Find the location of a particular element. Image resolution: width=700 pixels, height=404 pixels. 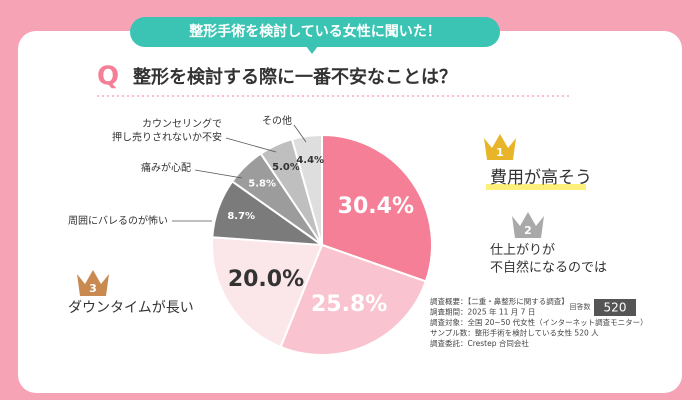

category-label: 仕上がりが不自然になるのでは is located at coordinates (548, 259).